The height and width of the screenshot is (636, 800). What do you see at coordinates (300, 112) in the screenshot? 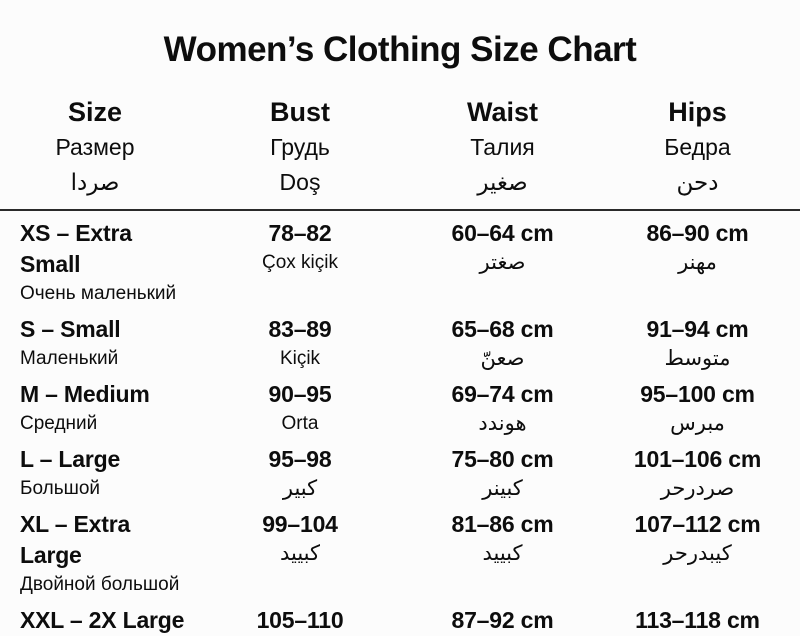
I see `header-bust-en: Bust` at bounding box center [300, 112].